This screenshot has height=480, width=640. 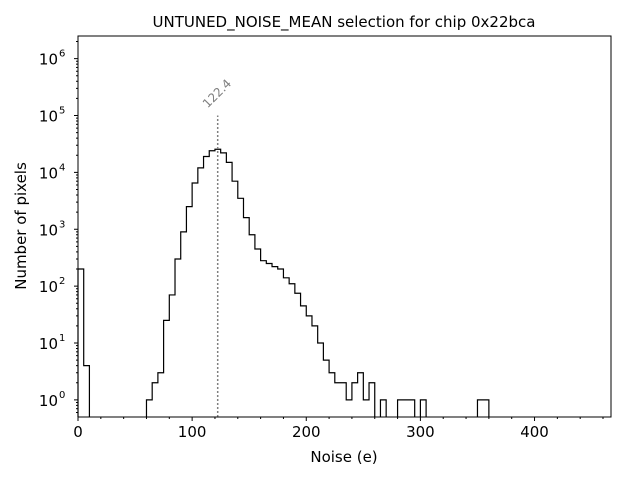 I want to click on y-tick-exponent: 6, so click(x=62, y=54).